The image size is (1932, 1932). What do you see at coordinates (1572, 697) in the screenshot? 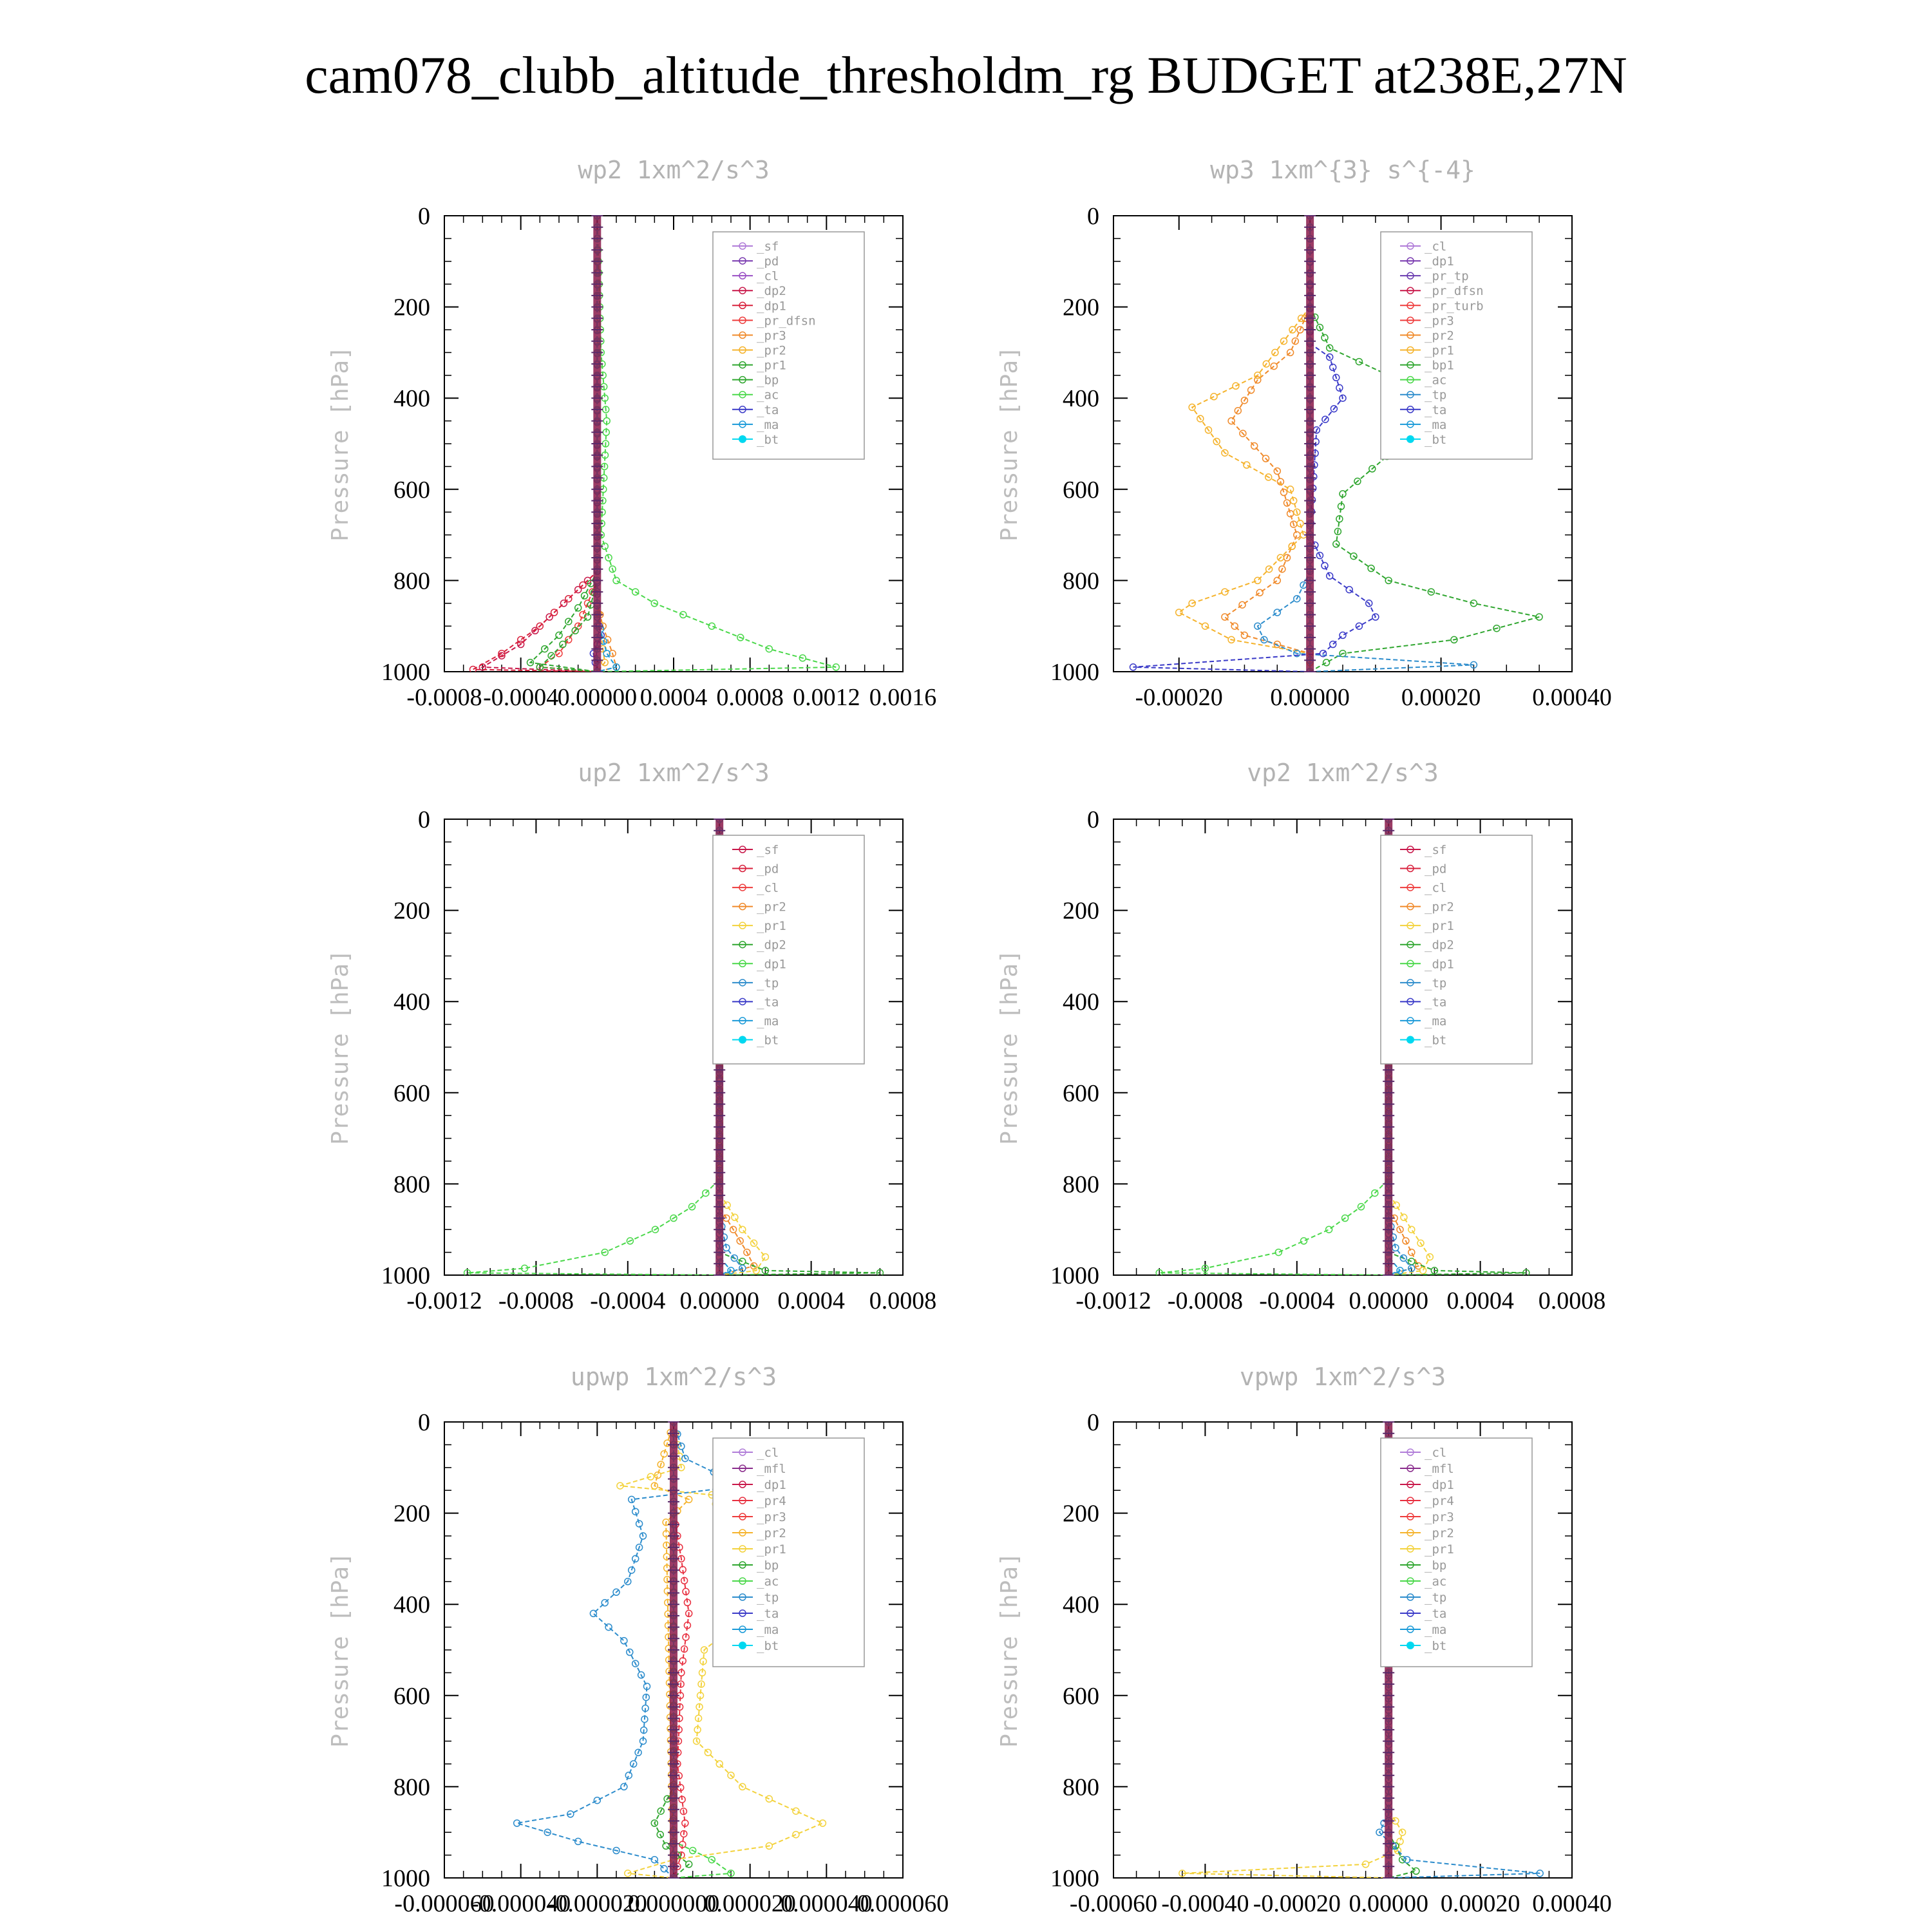
I see `x-tick-label: 0.00040` at bounding box center [1572, 697].